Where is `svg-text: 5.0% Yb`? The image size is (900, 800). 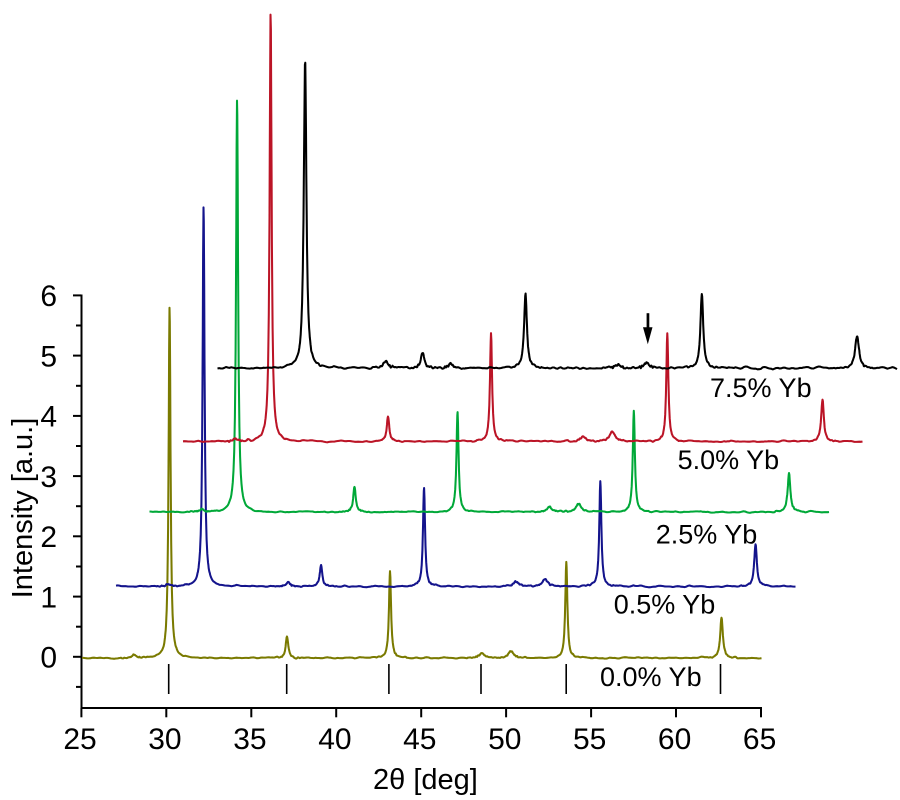
svg-text: 5.0% Yb is located at coordinates (729, 460).